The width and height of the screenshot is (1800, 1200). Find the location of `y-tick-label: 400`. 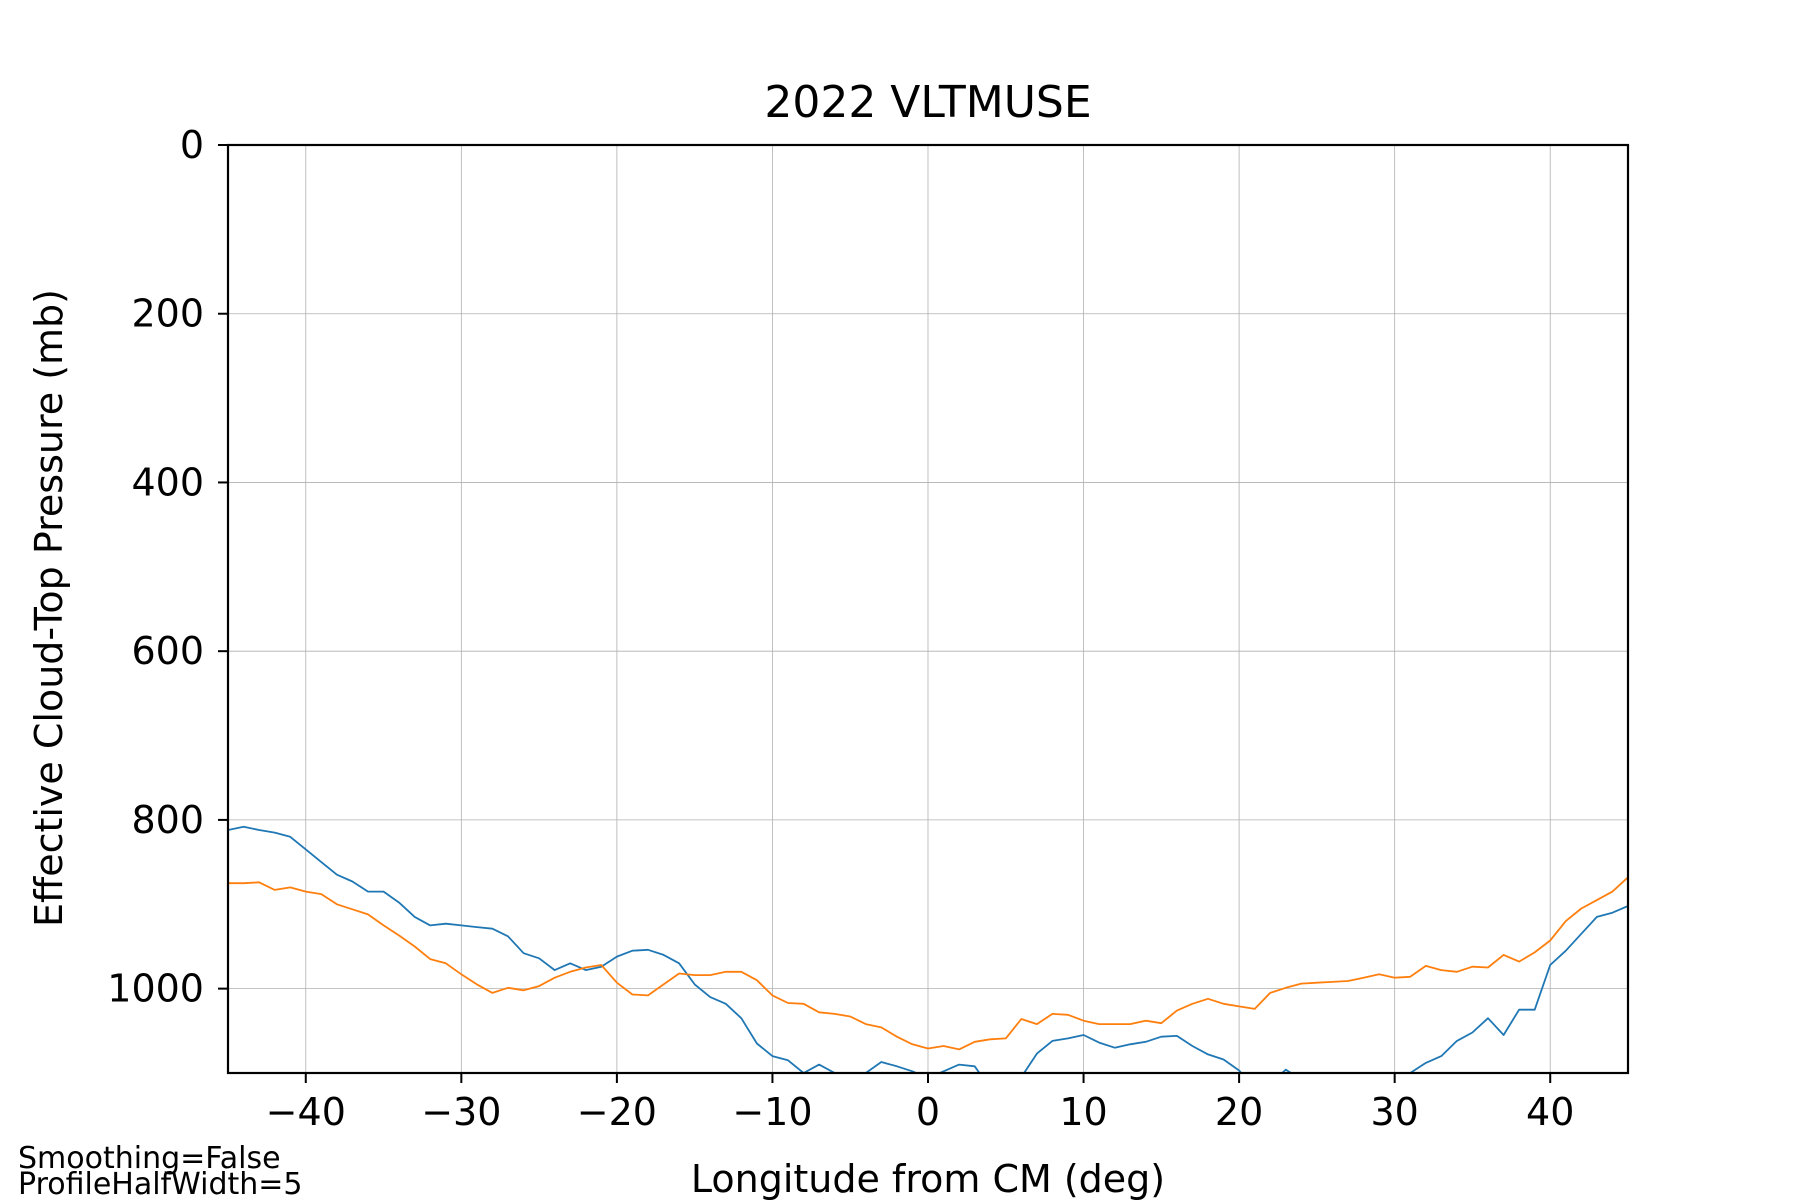

y-tick-label: 400 is located at coordinates (167, 482).